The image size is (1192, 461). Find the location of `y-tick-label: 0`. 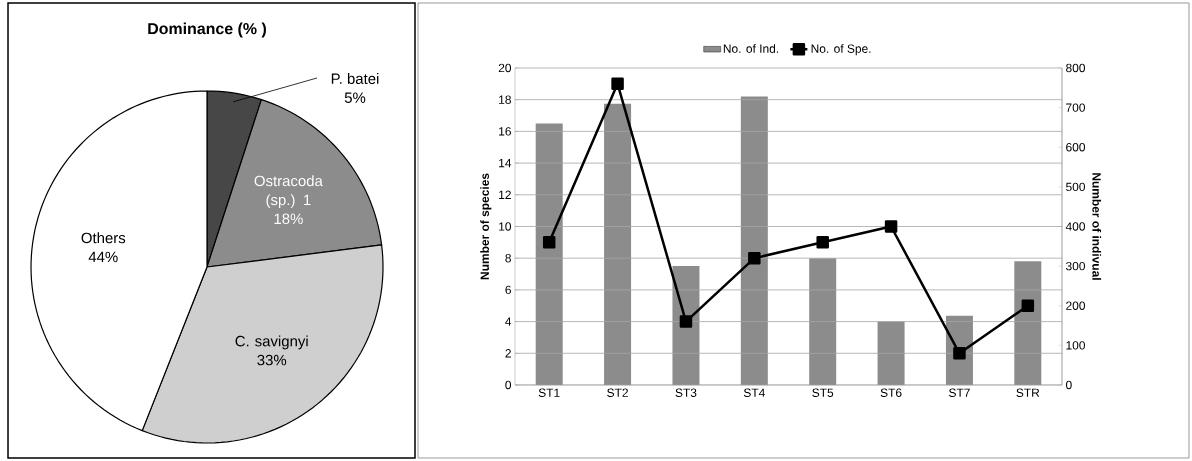

y-tick-label: 0 is located at coordinates (508, 385).